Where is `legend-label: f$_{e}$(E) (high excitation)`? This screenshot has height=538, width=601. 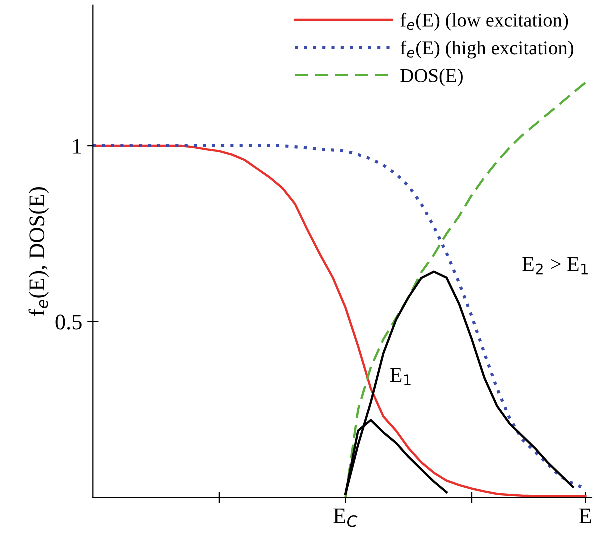
legend-label: f$_{e}$(E) (high excitation) is located at coordinates (487, 49).